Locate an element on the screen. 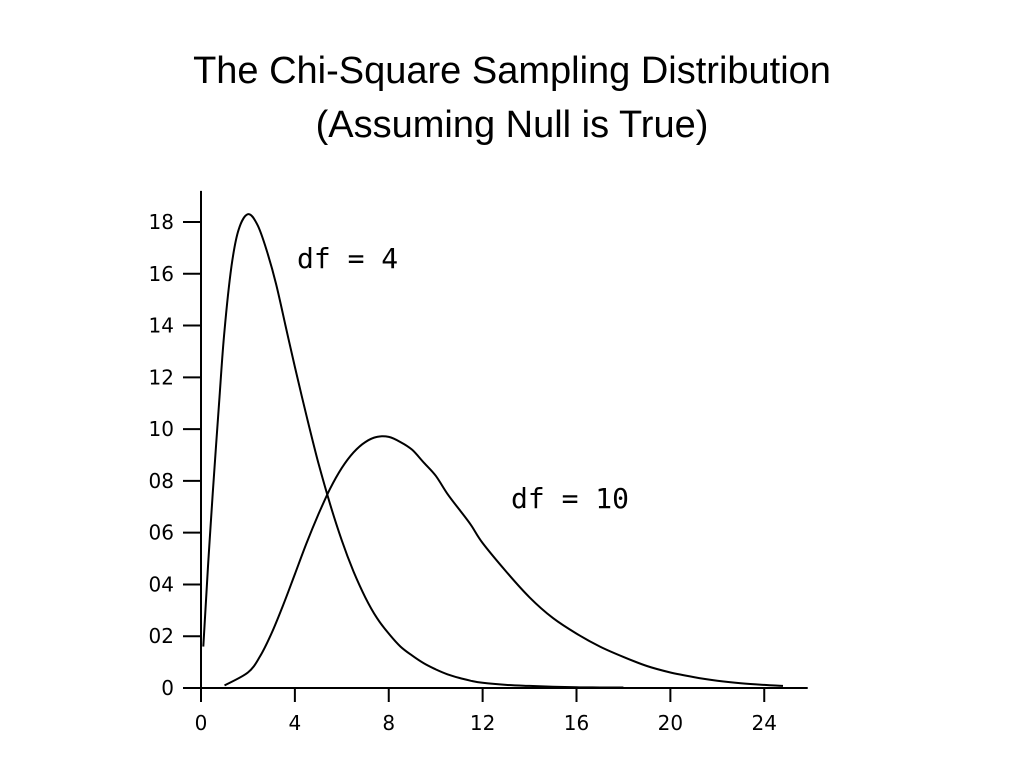 Image resolution: width=1024 pixels, height=768 pixels. y-tick-label: 08 is located at coordinates (161, 481).